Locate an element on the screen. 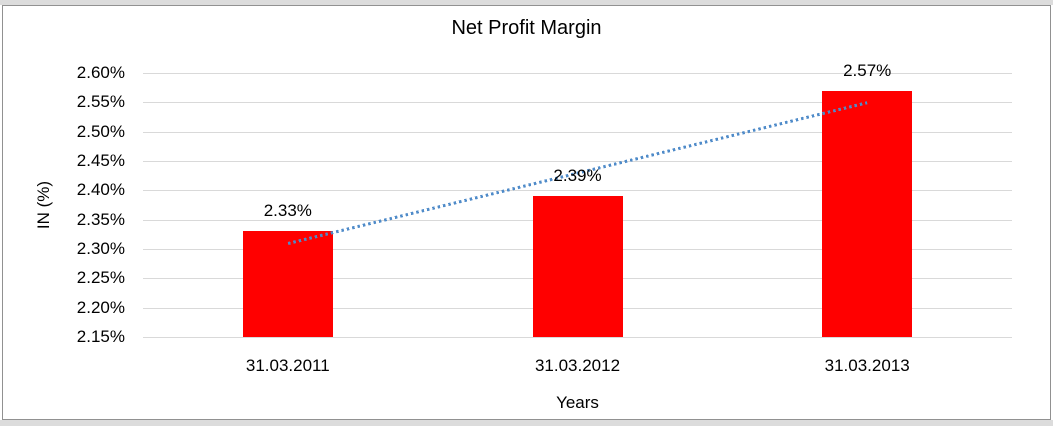 The image size is (1053, 426). x-category-label: 31.03.2011 is located at coordinates (287, 365).